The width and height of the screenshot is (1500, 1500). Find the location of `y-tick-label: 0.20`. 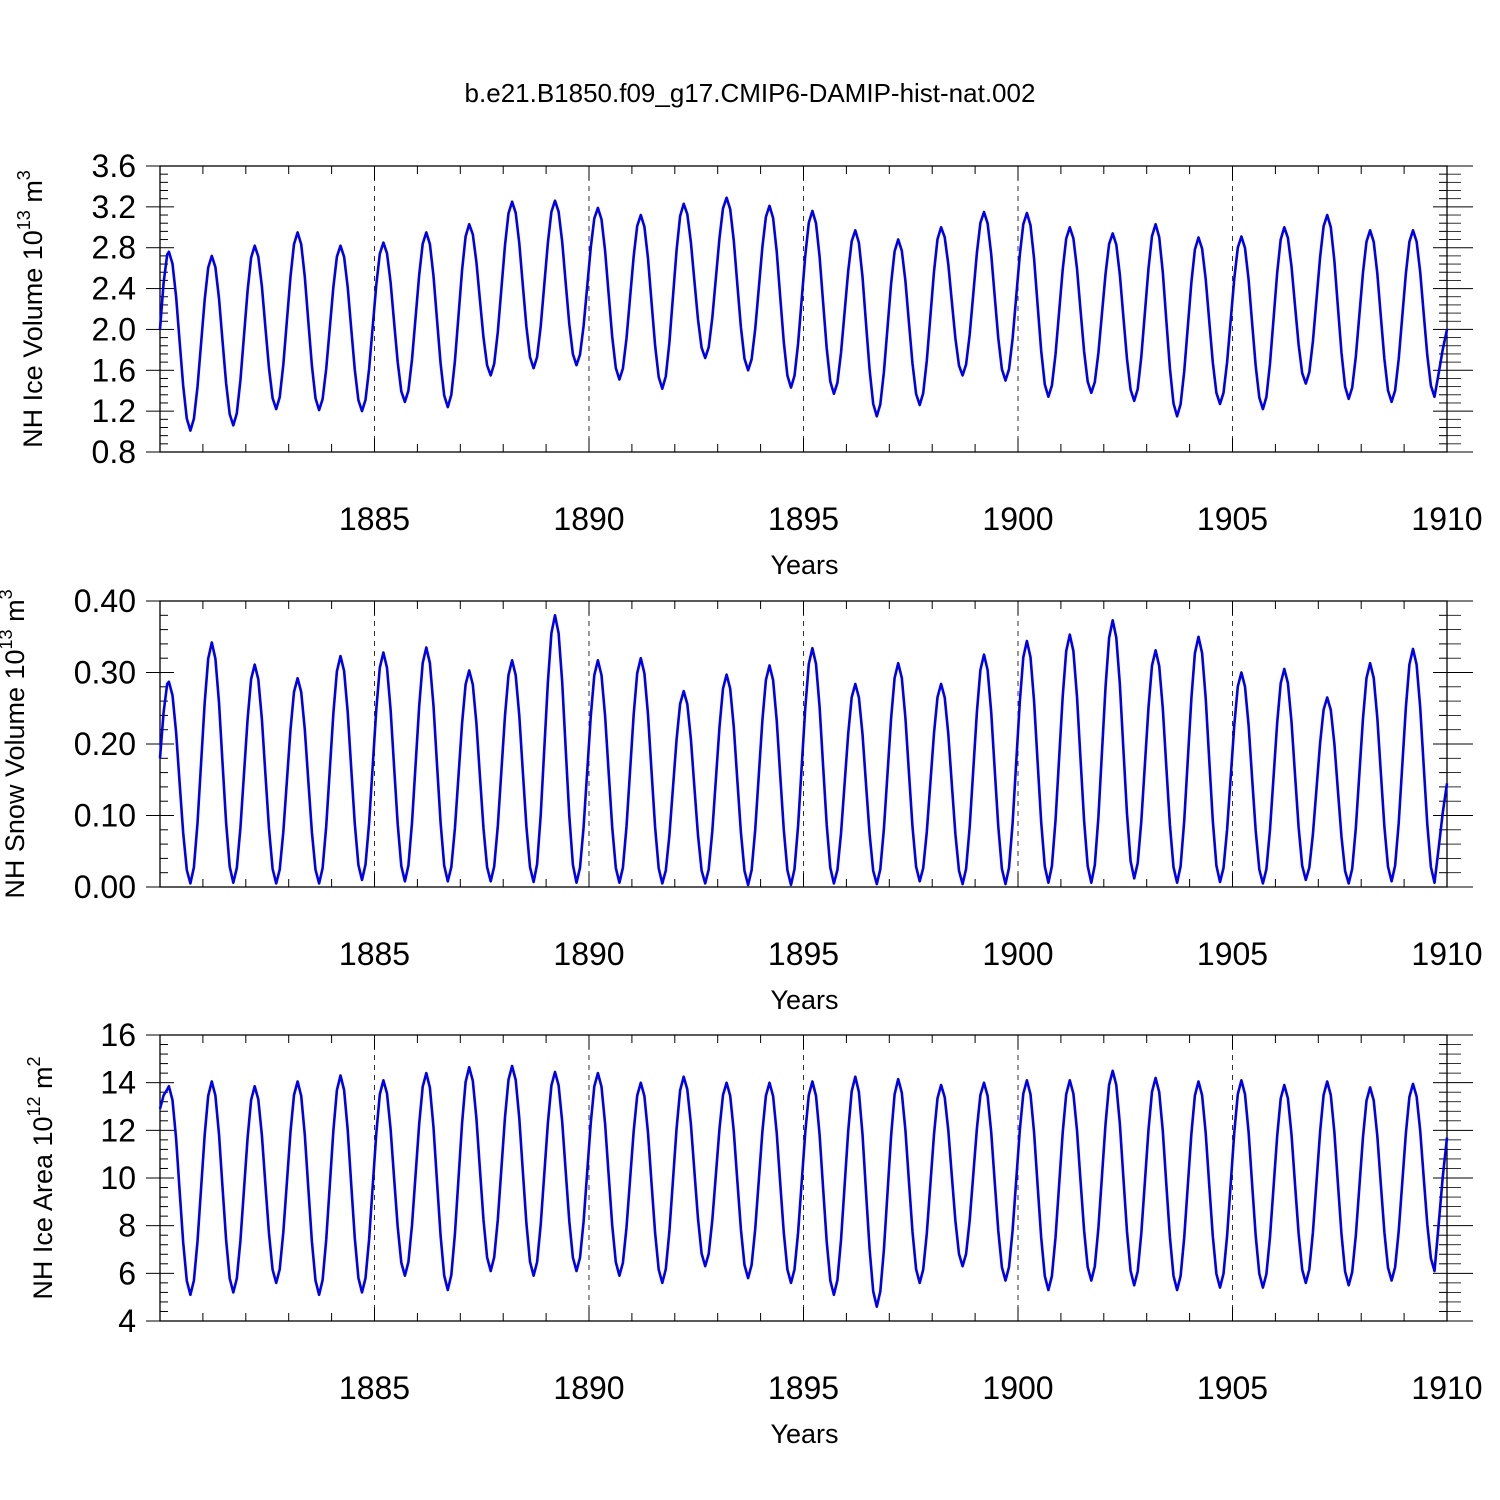

y-tick-label: 0.20 is located at coordinates (105, 744).